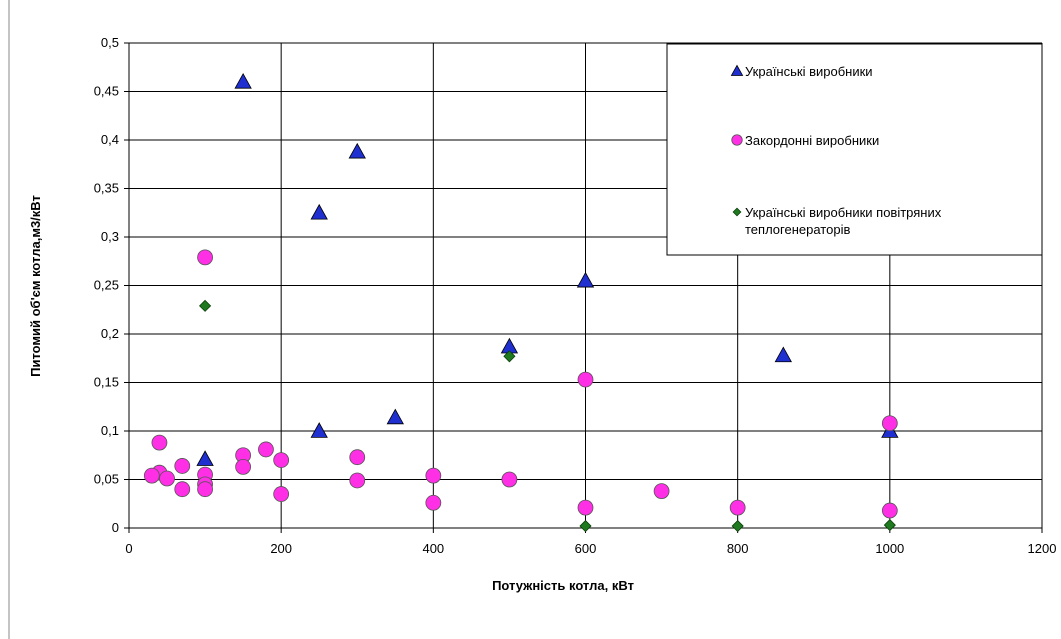 The image size is (1061, 639). What do you see at coordinates (738, 548) in the screenshot?
I see `x-tick-label: 800` at bounding box center [738, 548].